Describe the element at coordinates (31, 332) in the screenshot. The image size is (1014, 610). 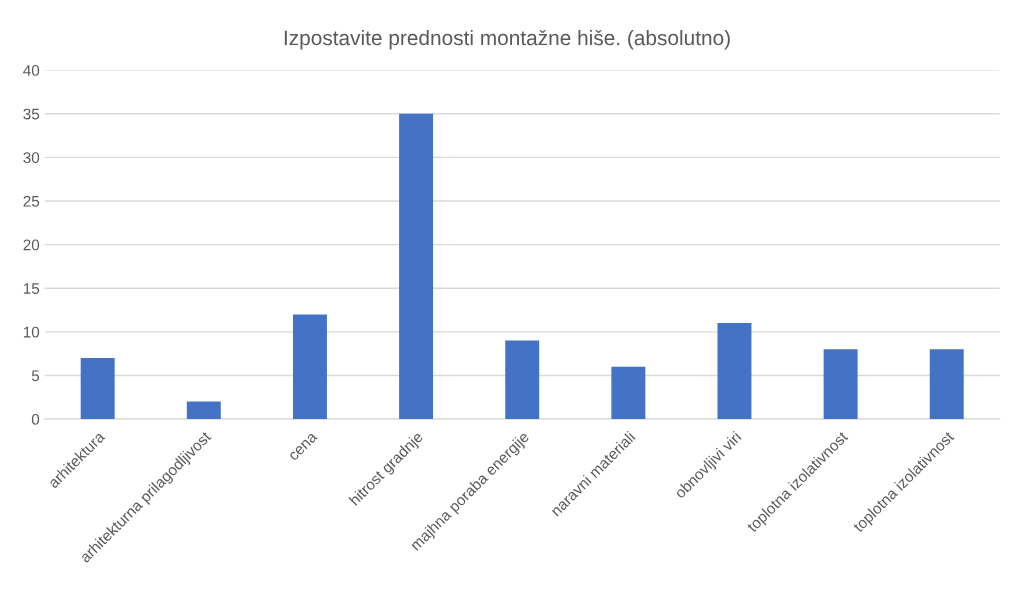
I see `y-tick-label: 10` at that location.